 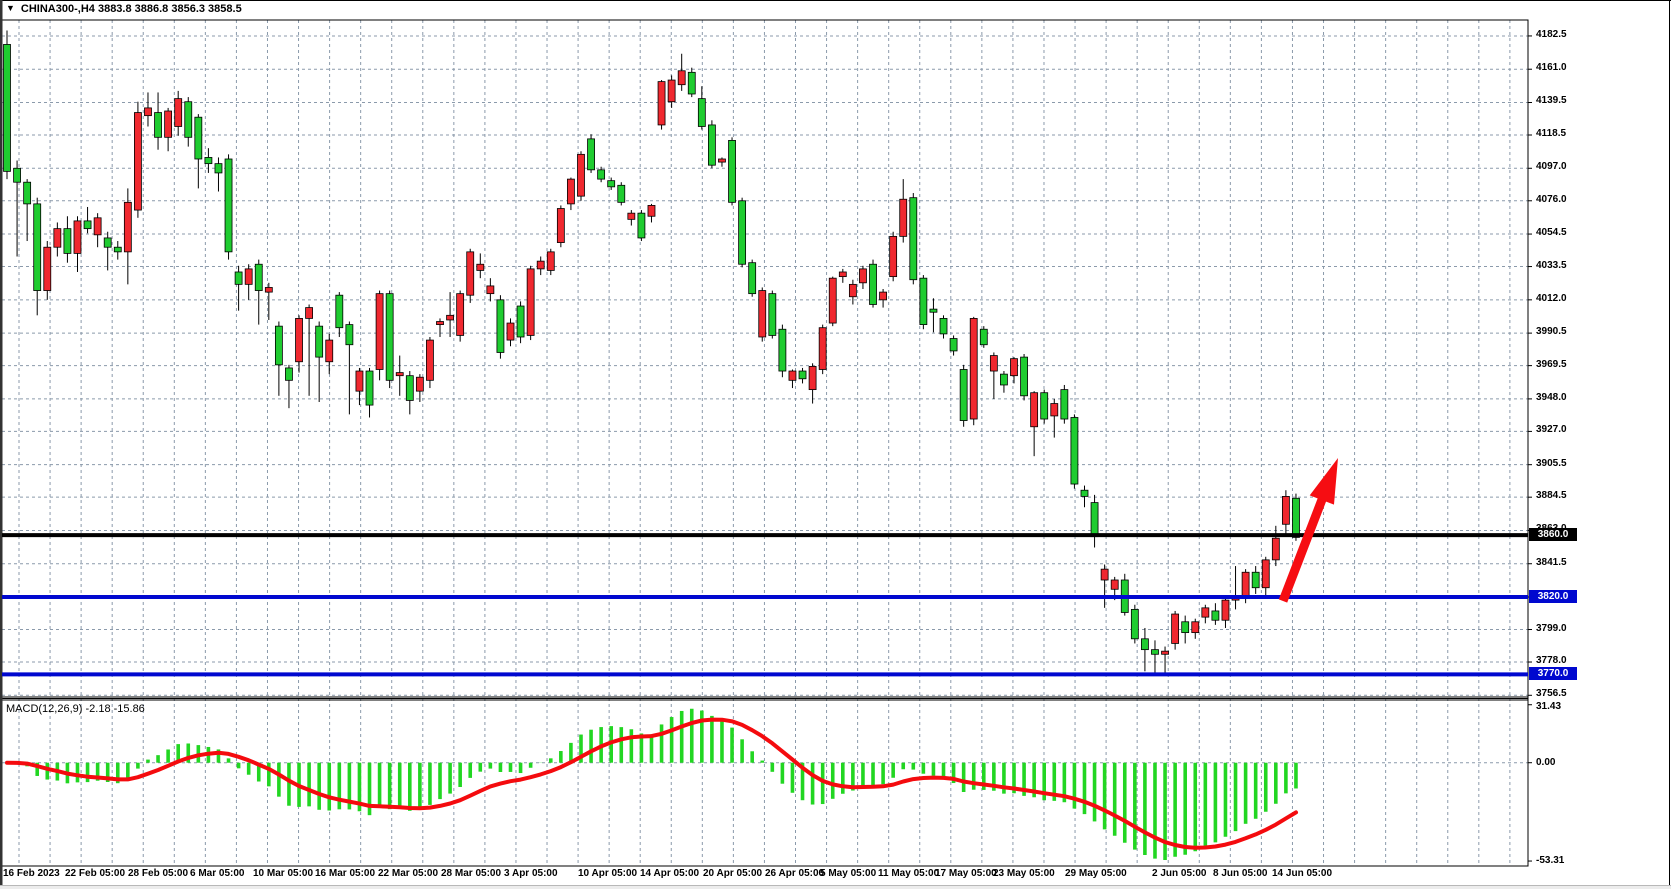 I want to click on time-axis-label: 14 Apr 05:00, so click(x=670, y=873).